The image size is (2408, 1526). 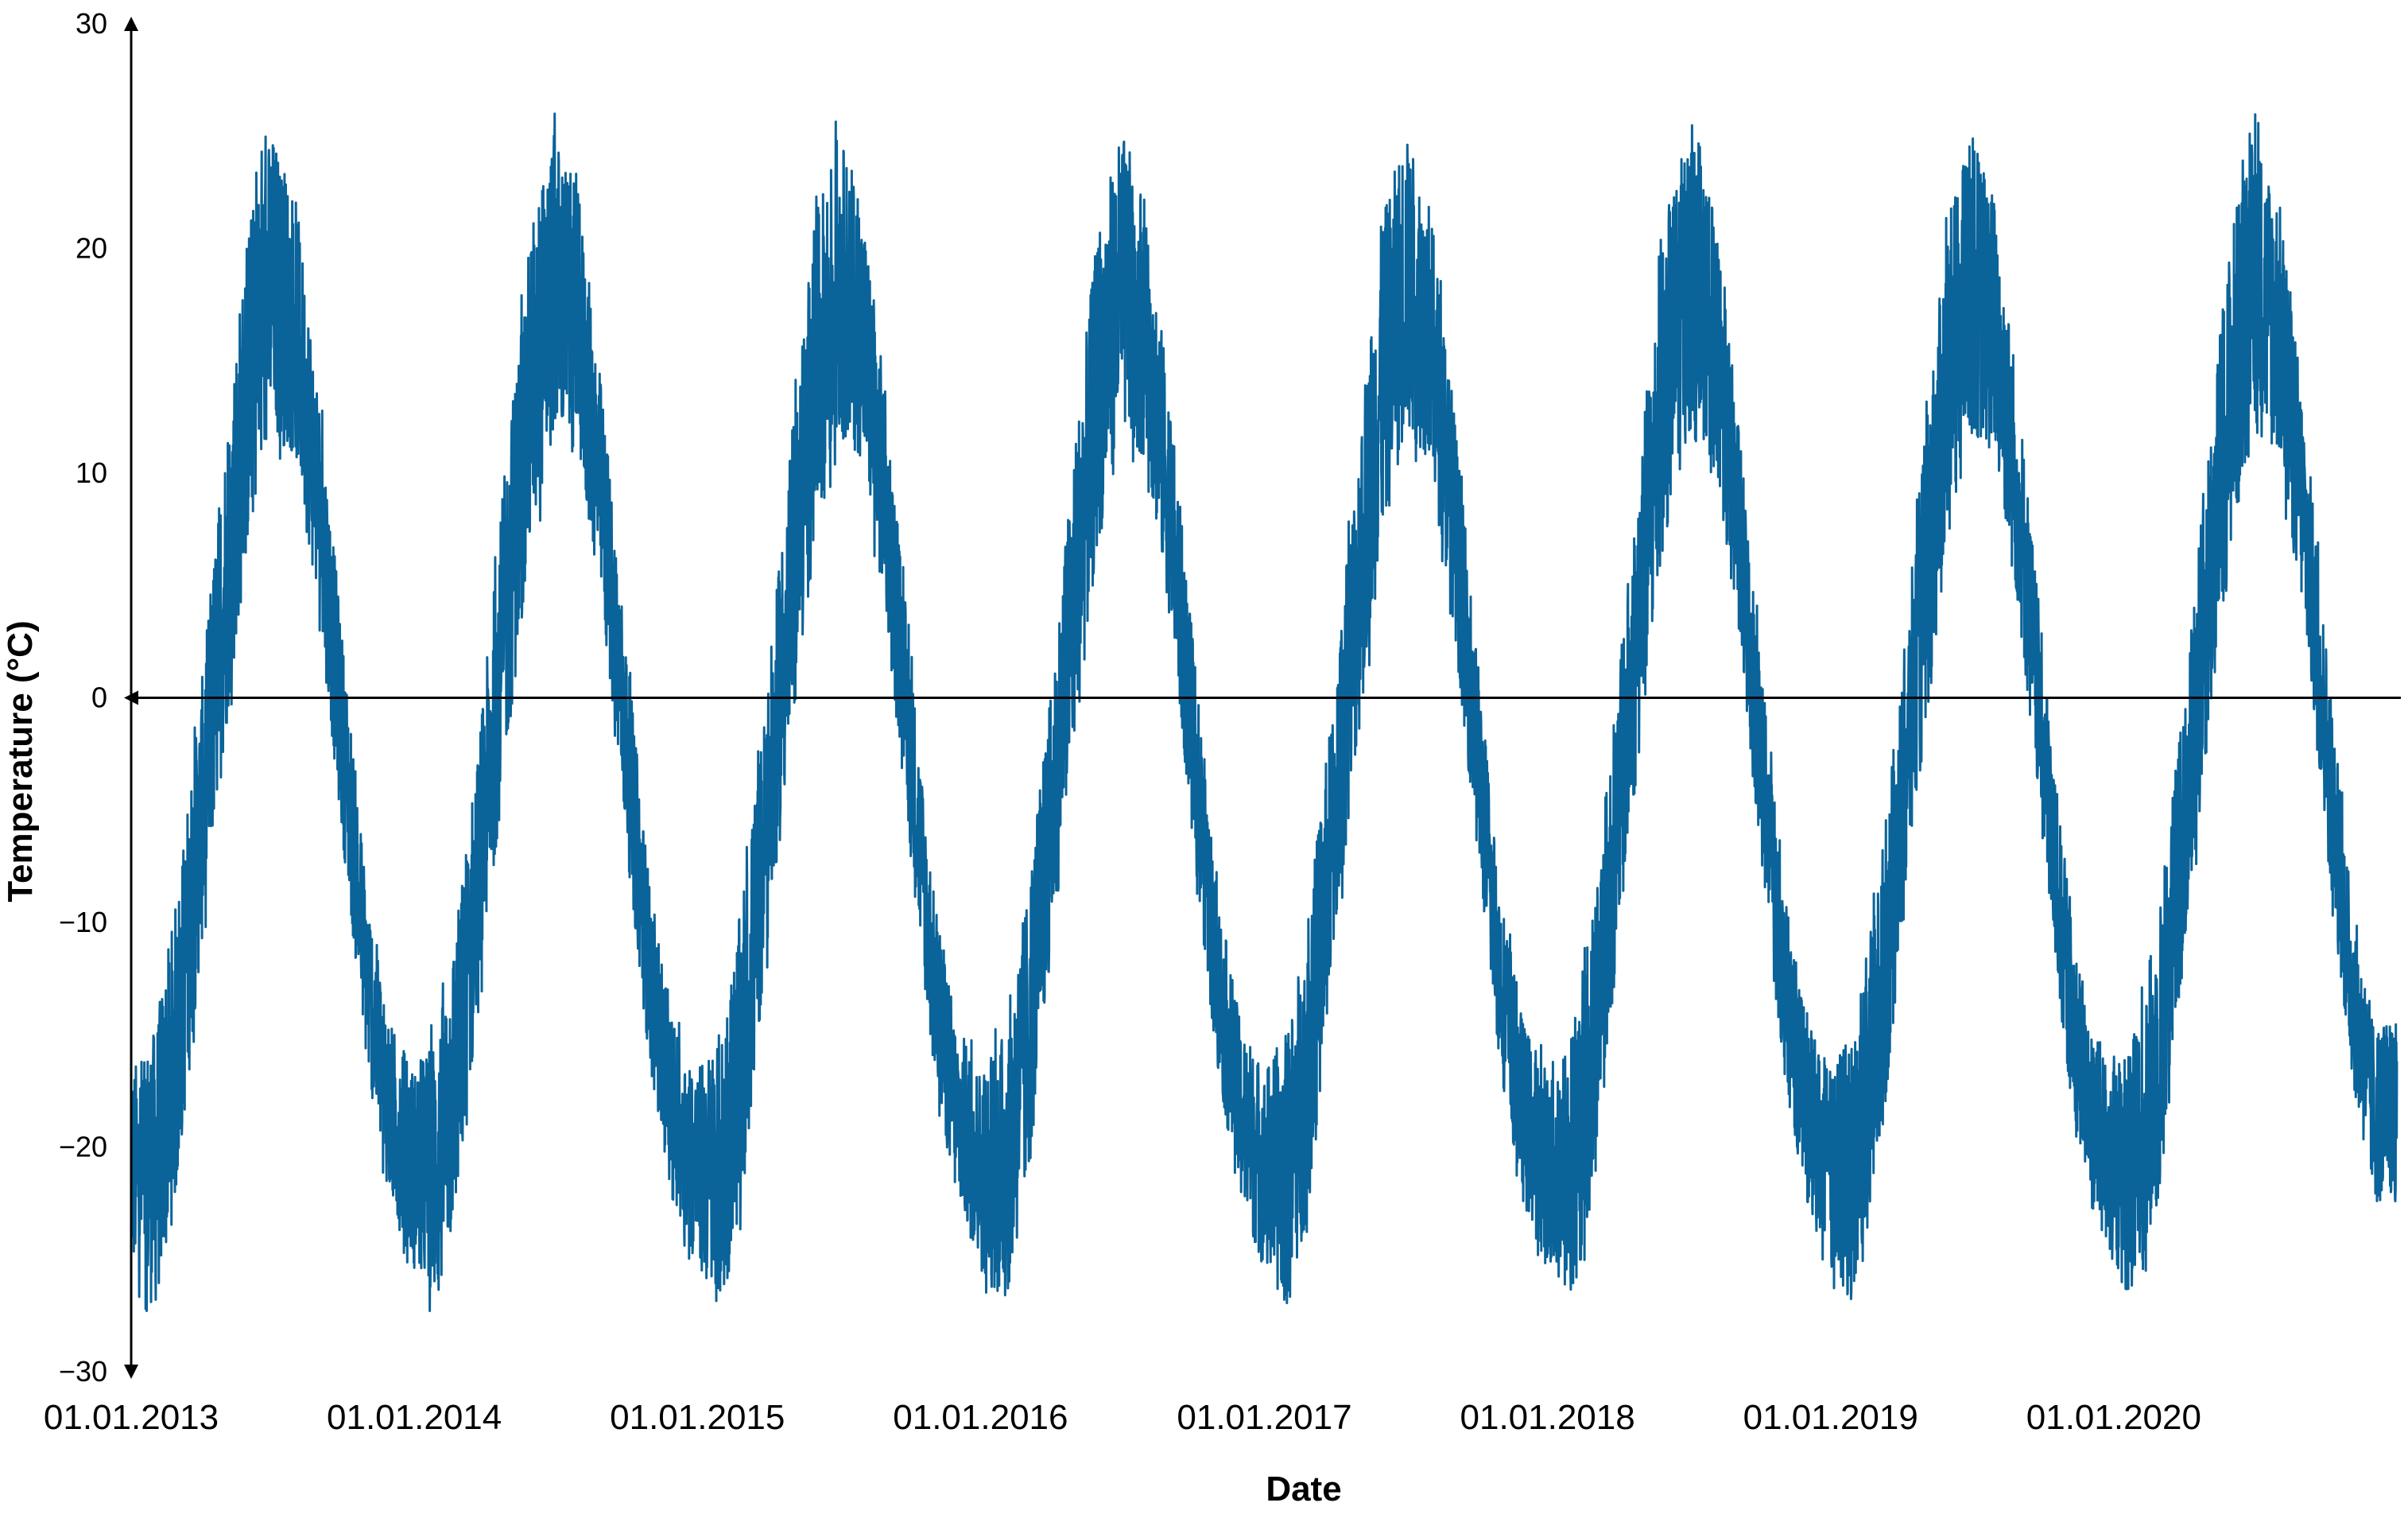 I want to click on y-tick-label: −10, so click(x=83, y=922).